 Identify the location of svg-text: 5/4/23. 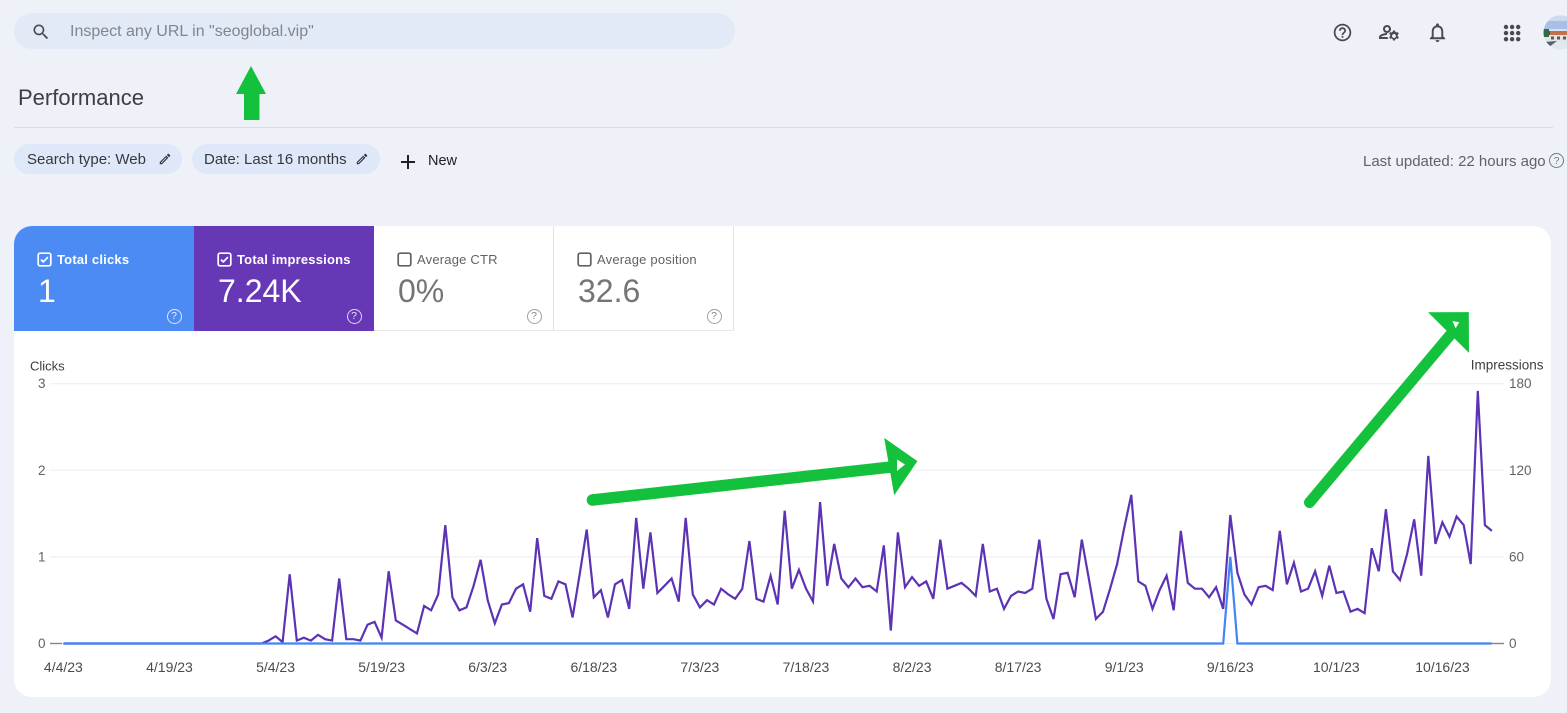
(275, 667).